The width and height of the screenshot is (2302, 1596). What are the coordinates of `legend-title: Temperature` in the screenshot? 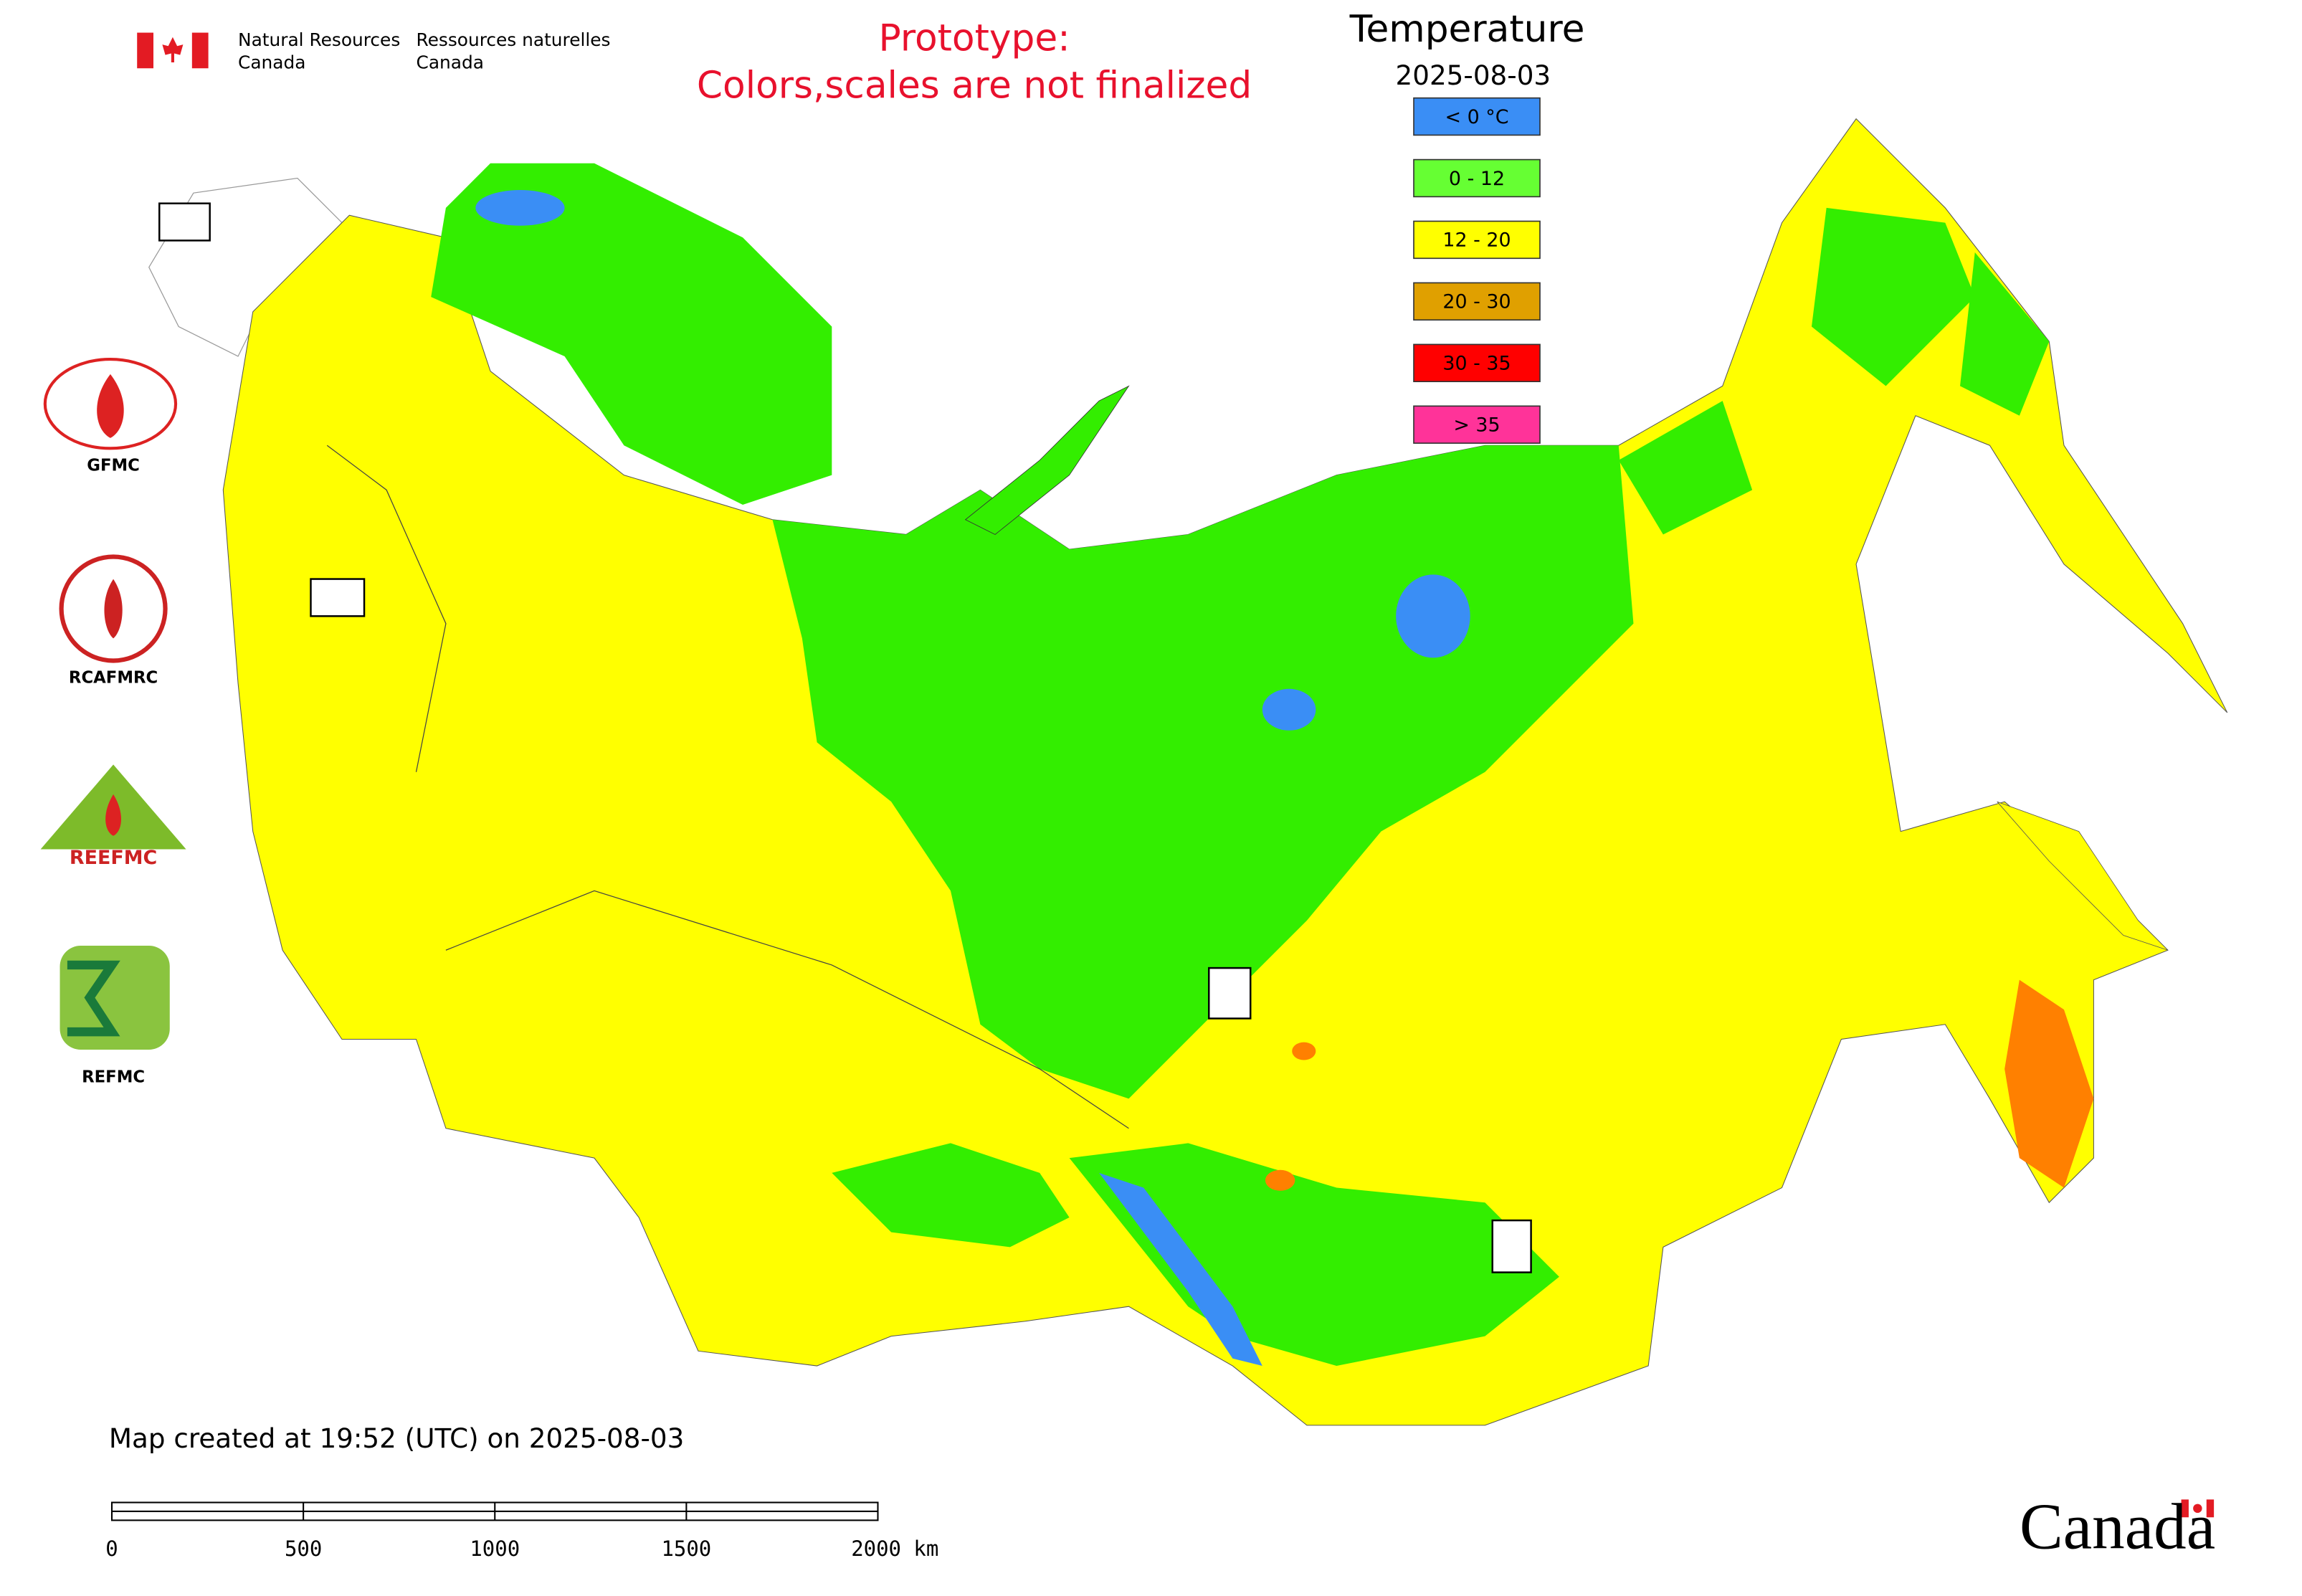 It's located at (1467, 29).